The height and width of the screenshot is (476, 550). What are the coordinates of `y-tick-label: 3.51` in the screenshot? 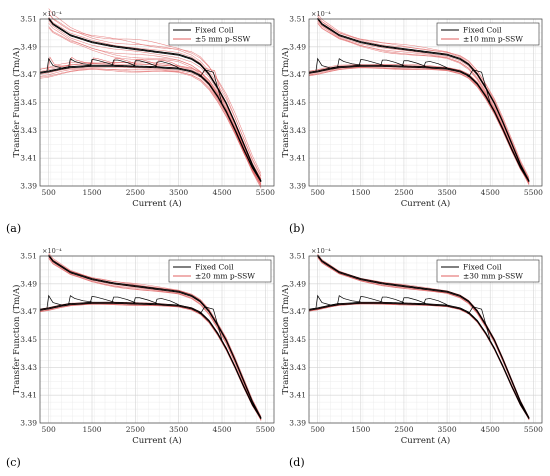 It's located at (297, 19).